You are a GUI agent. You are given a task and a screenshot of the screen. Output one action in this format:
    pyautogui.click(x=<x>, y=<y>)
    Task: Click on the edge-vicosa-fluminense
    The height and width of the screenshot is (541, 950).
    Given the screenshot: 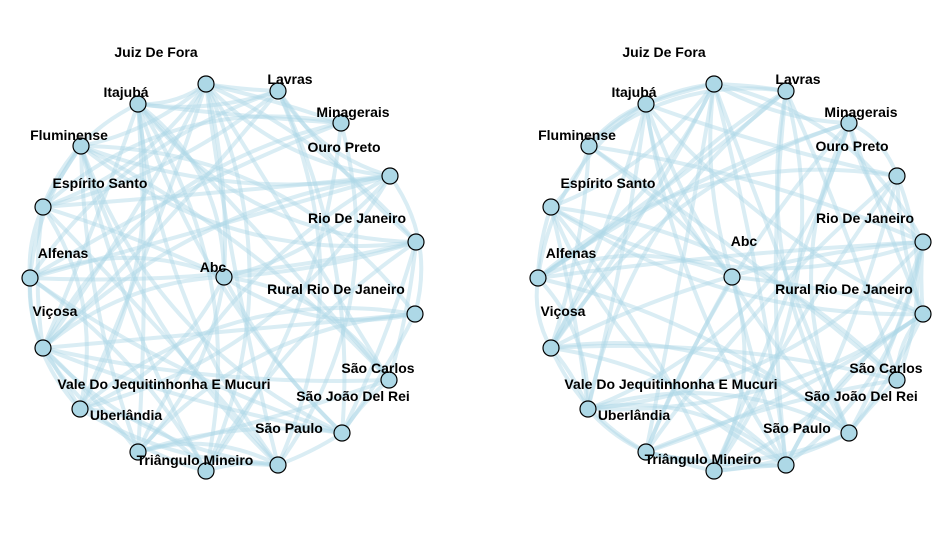 What is the action you would take?
    pyautogui.click(x=570, y=247)
    